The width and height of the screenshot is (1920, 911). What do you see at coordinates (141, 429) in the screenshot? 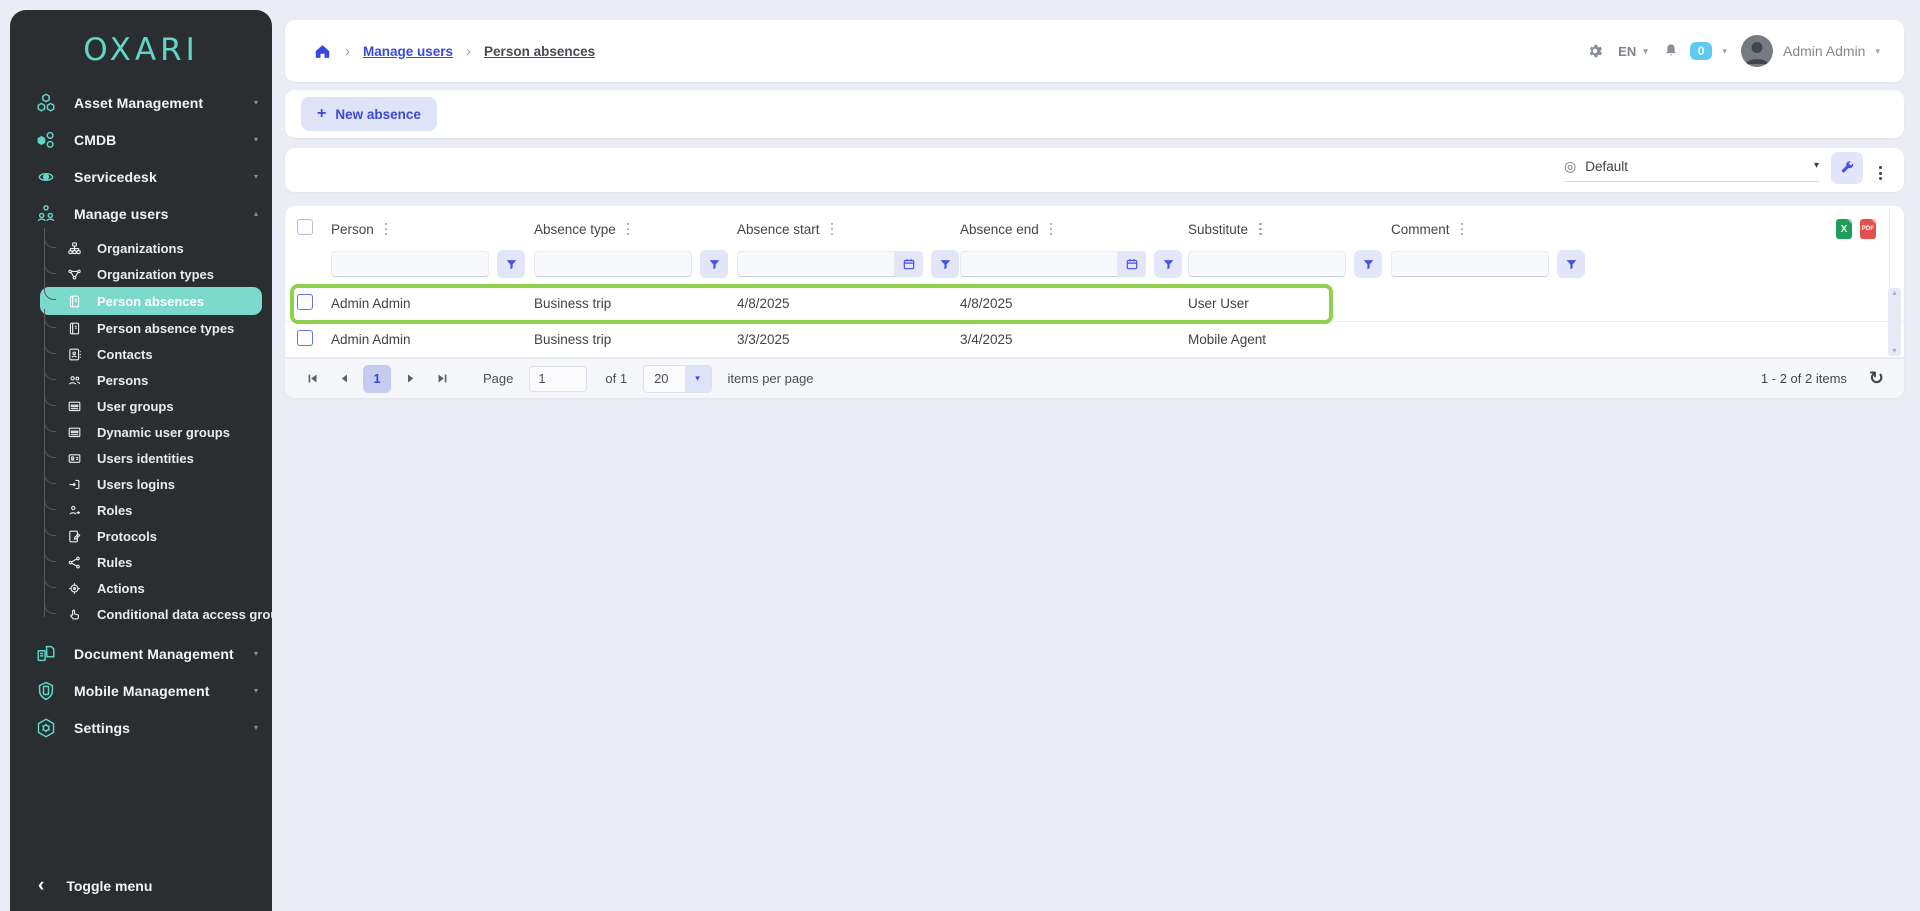
I see `sidebar-item-dynamic-user-groups: Dynamic user groups` at bounding box center [141, 429].